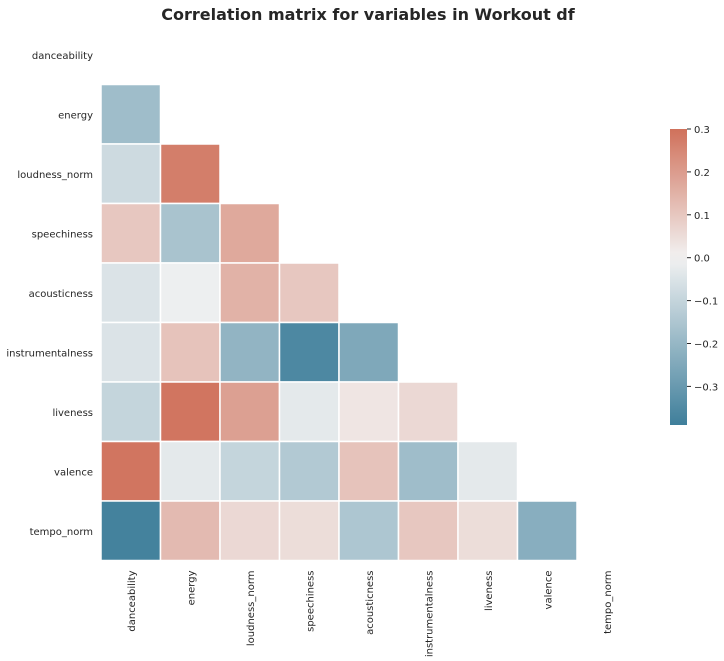 This screenshot has height=661, width=724. Describe the element at coordinates (370, 603) in the screenshot. I see `x-tick-label-acousticness: acousticness` at that location.